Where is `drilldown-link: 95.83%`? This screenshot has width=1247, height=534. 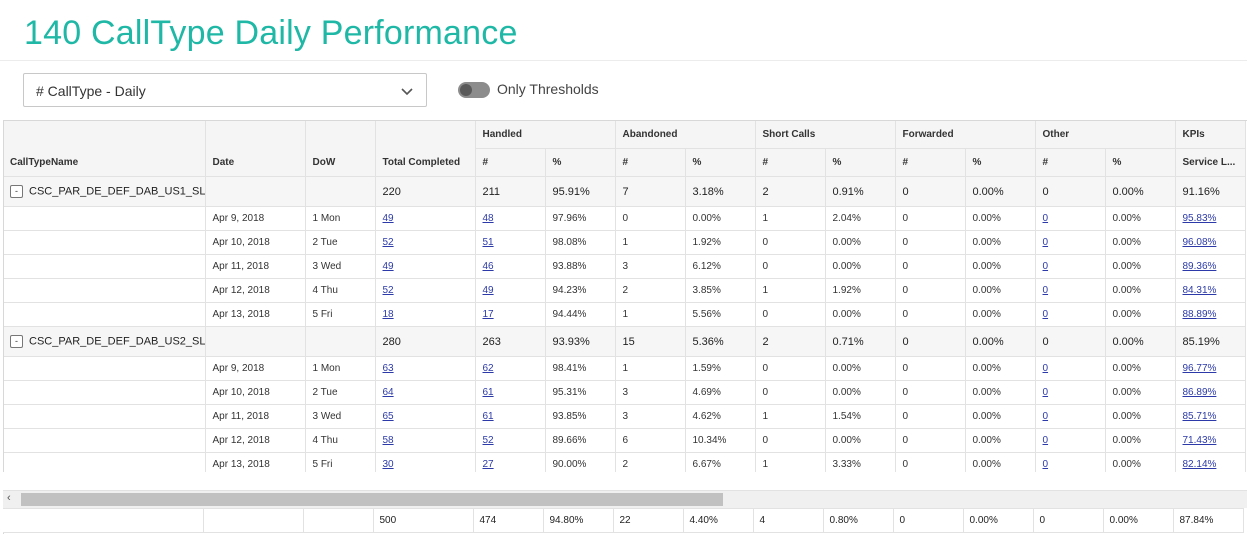 drilldown-link: 95.83% is located at coordinates (1199, 218).